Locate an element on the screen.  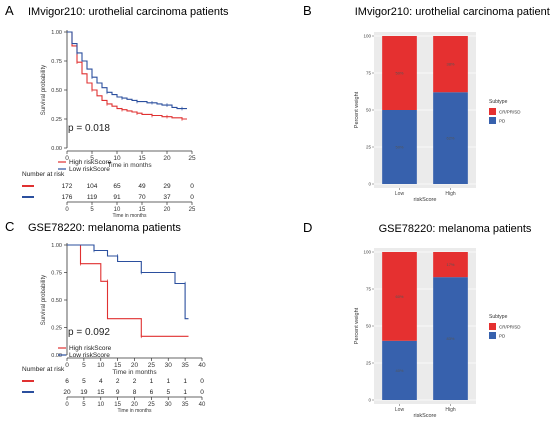
risk-table-tick-label: 10 is located at coordinates (117, 210).